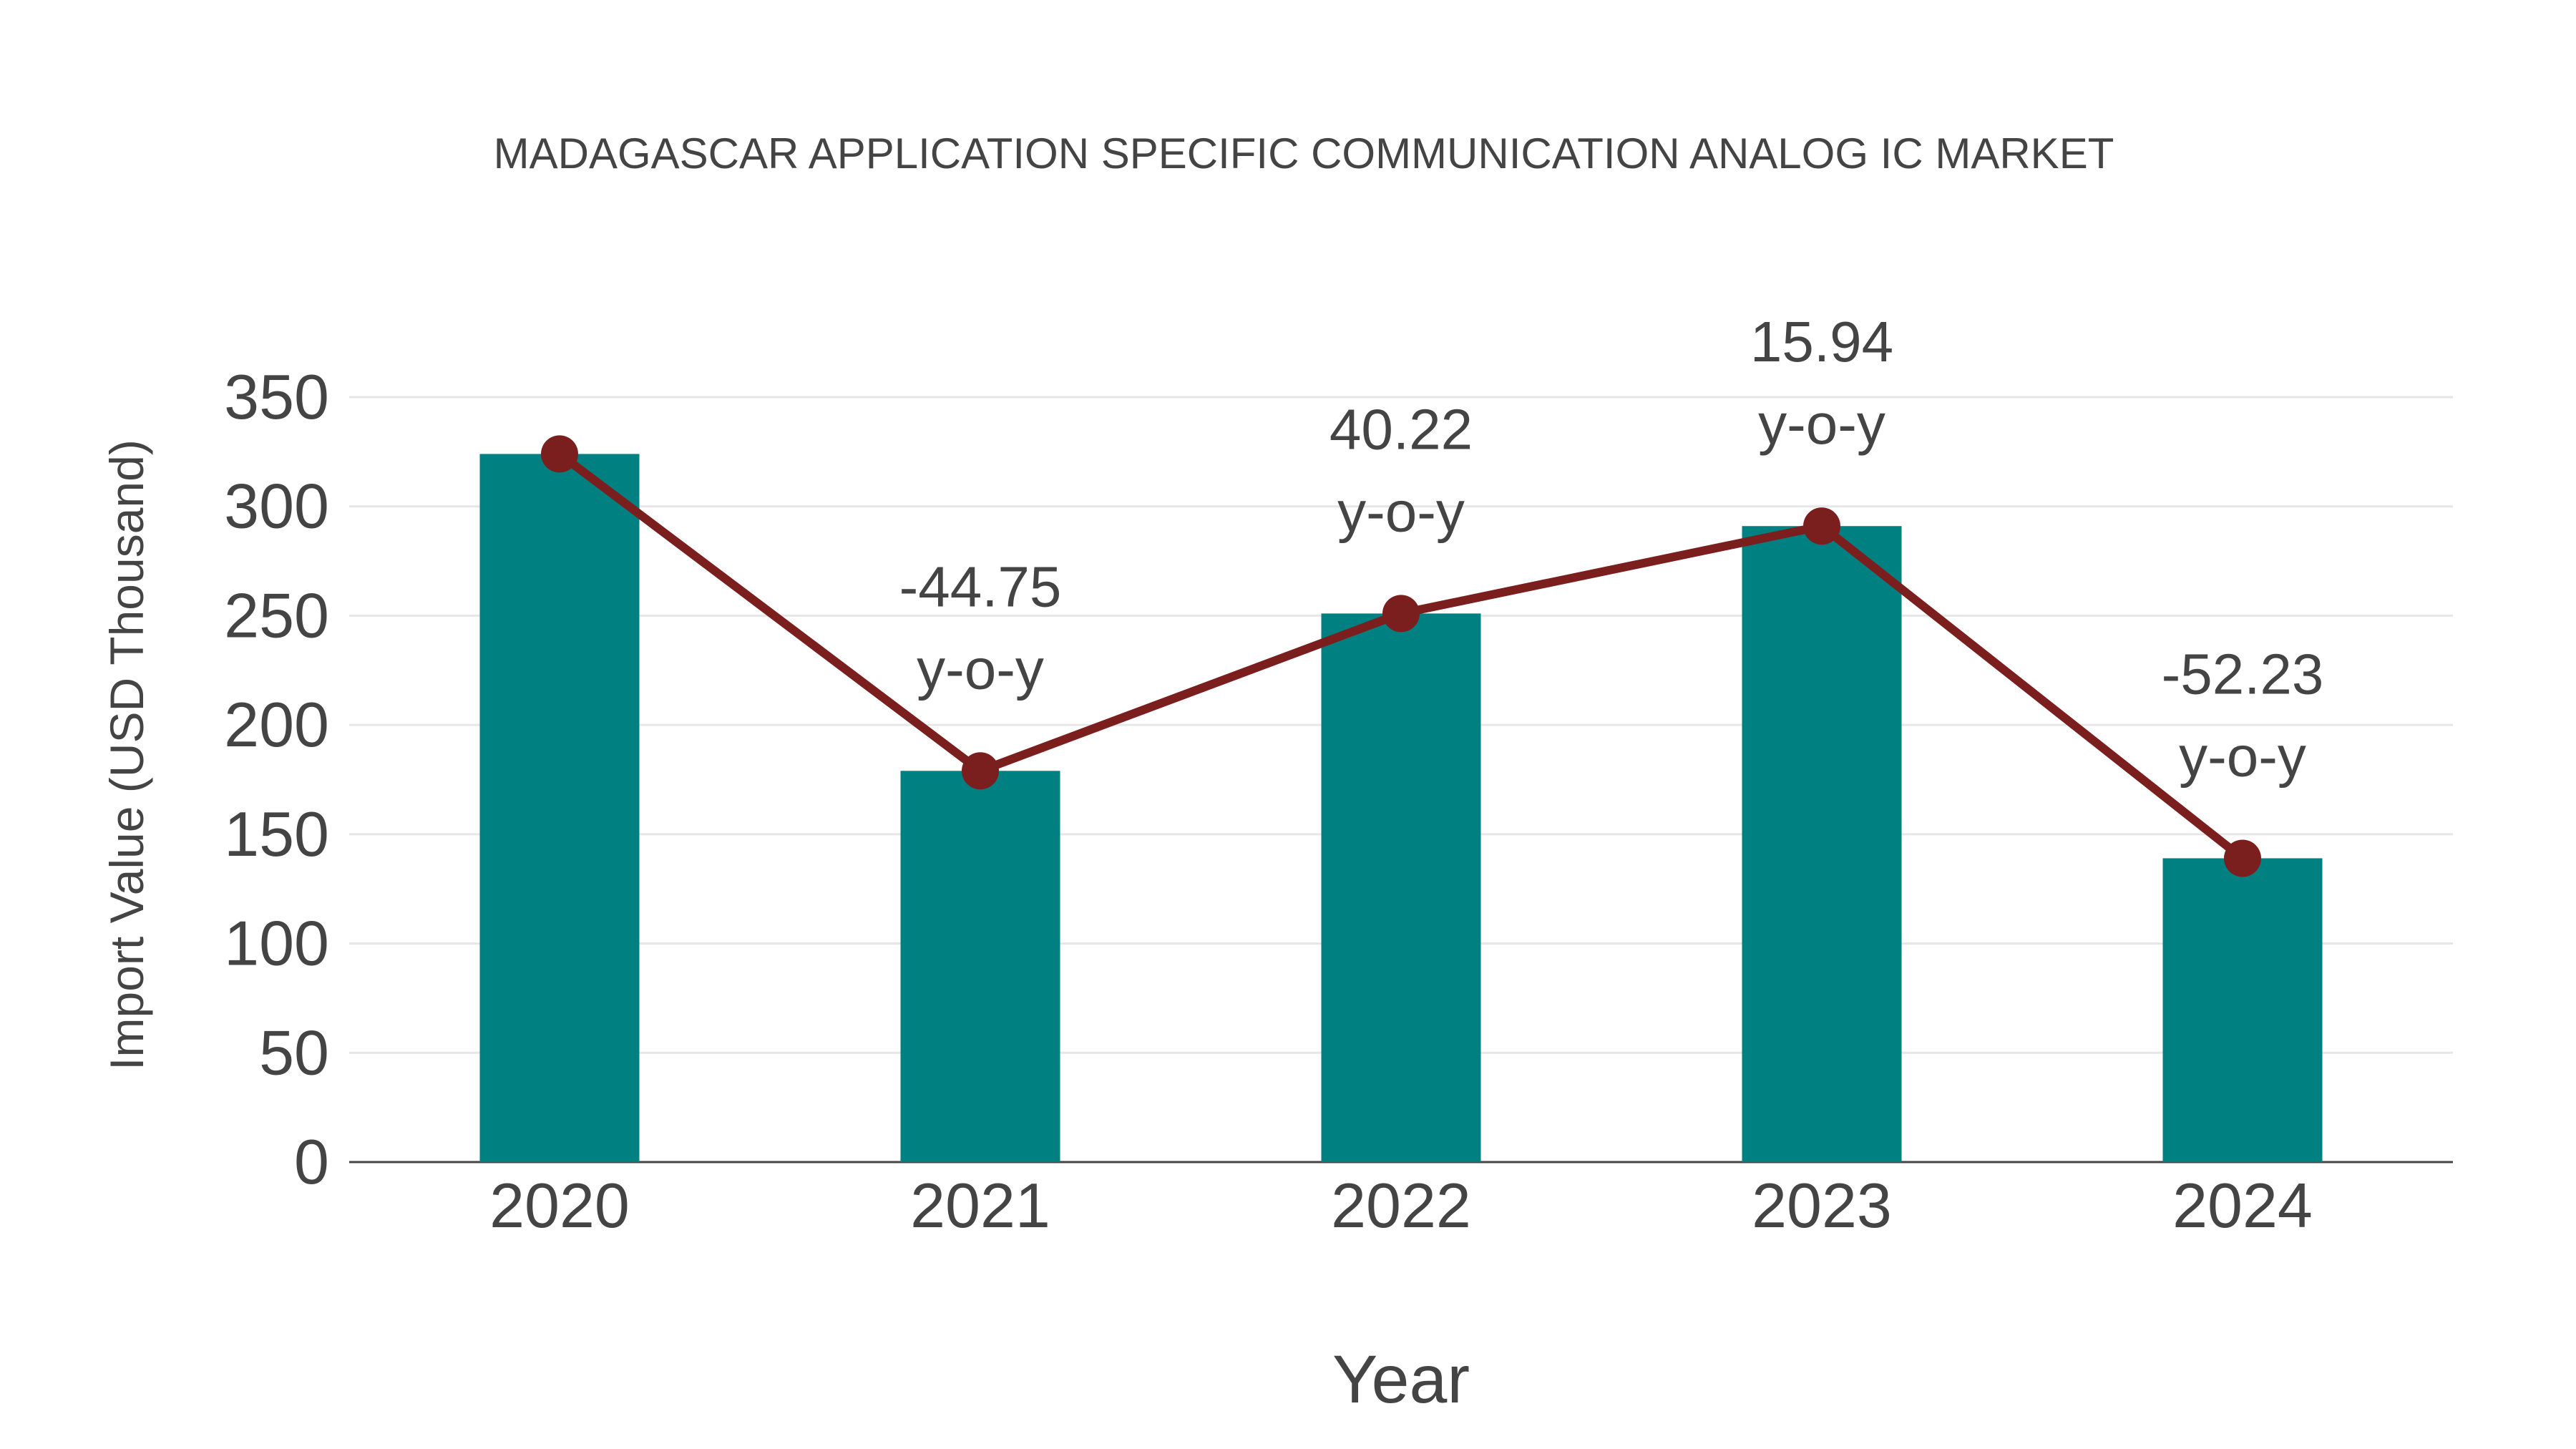  What do you see at coordinates (2242, 1205) in the screenshot?
I see `x-tick-label: 2024` at bounding box center [2242, 1205].